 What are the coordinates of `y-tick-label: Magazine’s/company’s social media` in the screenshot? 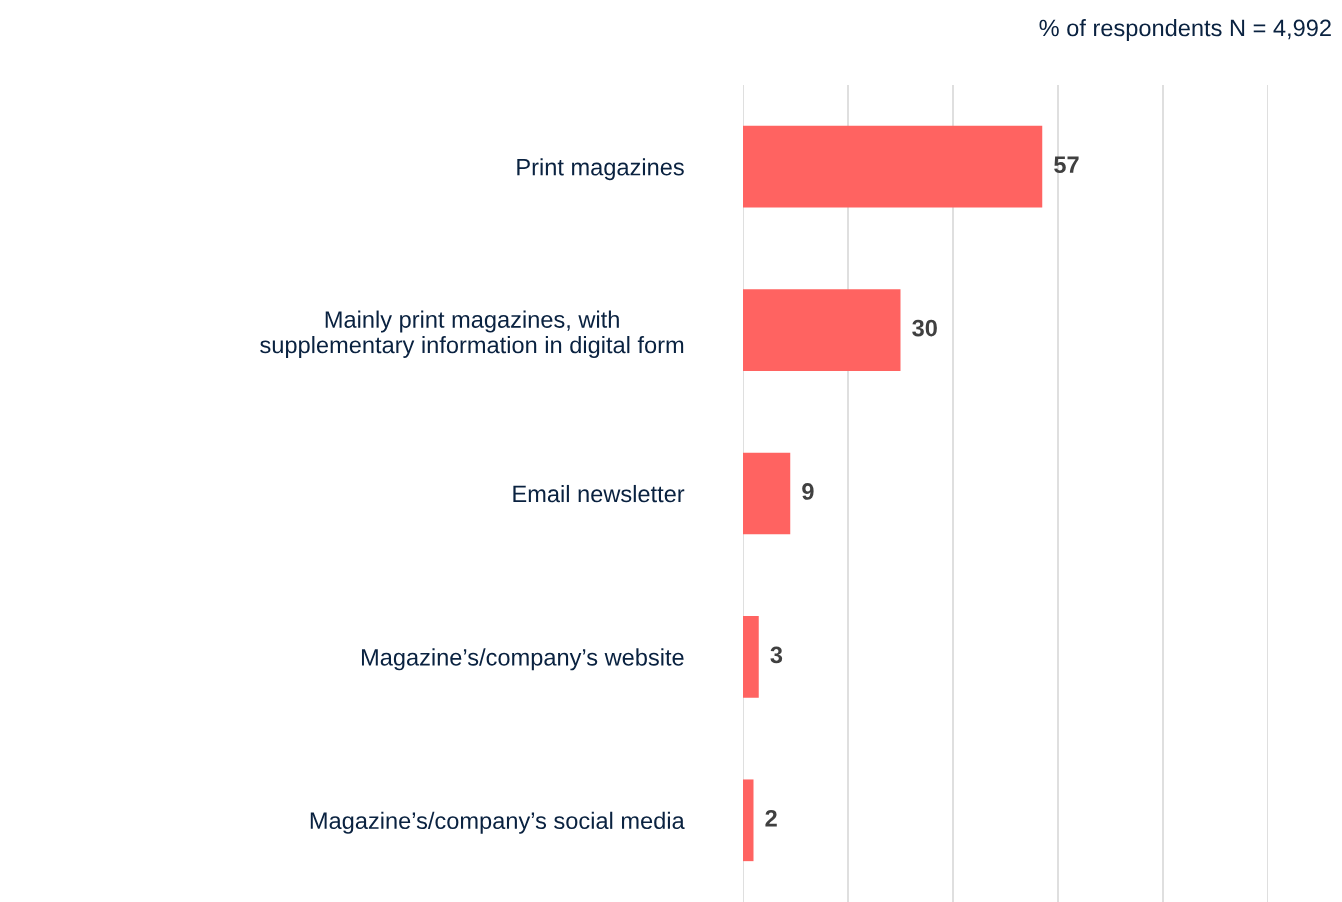 It's located at (497, 822).